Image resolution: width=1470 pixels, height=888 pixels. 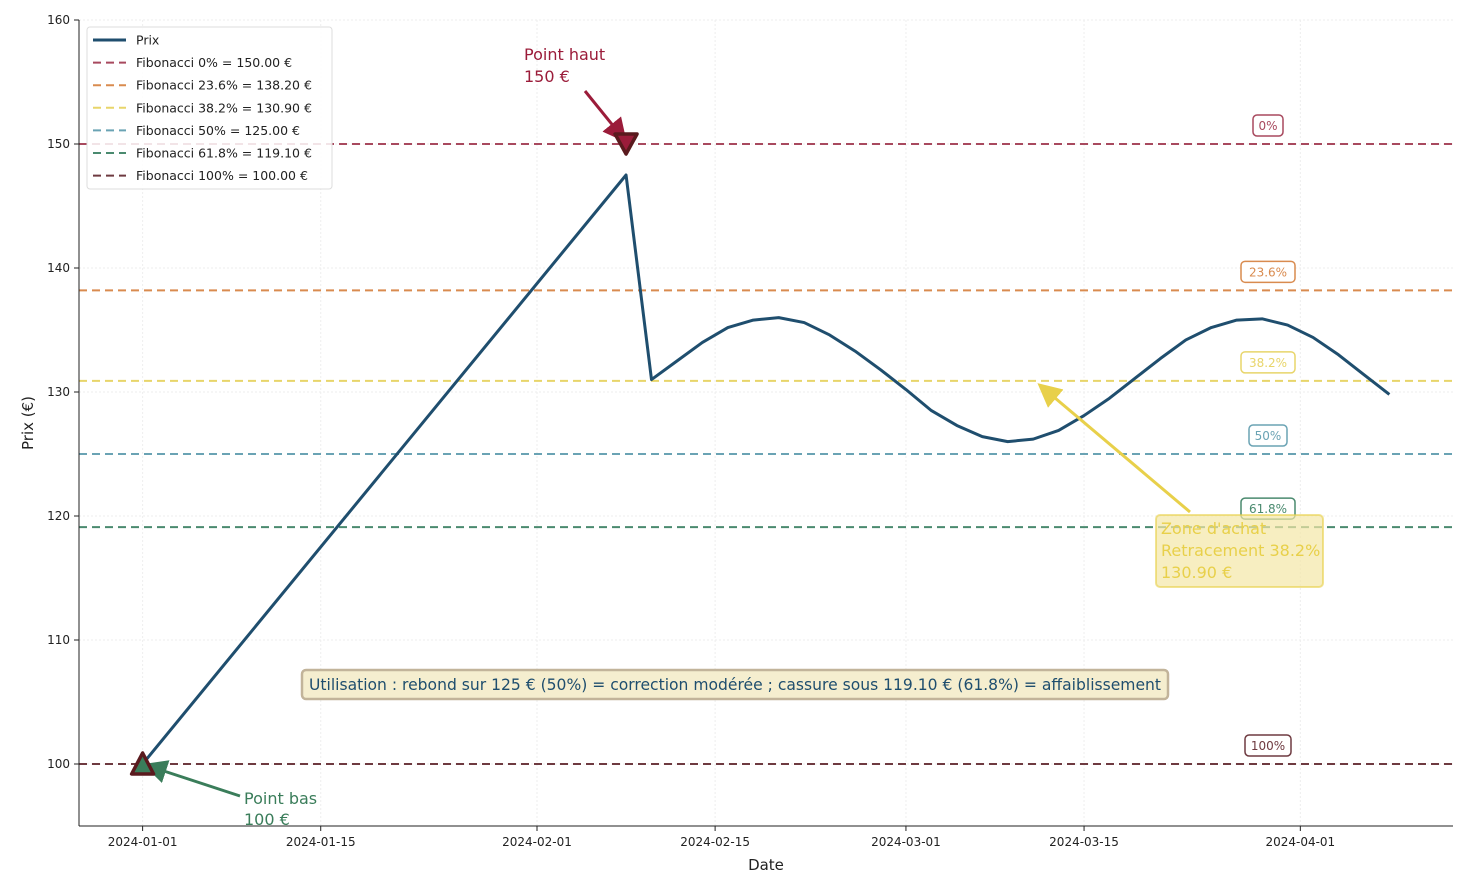 I want to click on fib-label: 61.8%, so click(x=1268, y=509).